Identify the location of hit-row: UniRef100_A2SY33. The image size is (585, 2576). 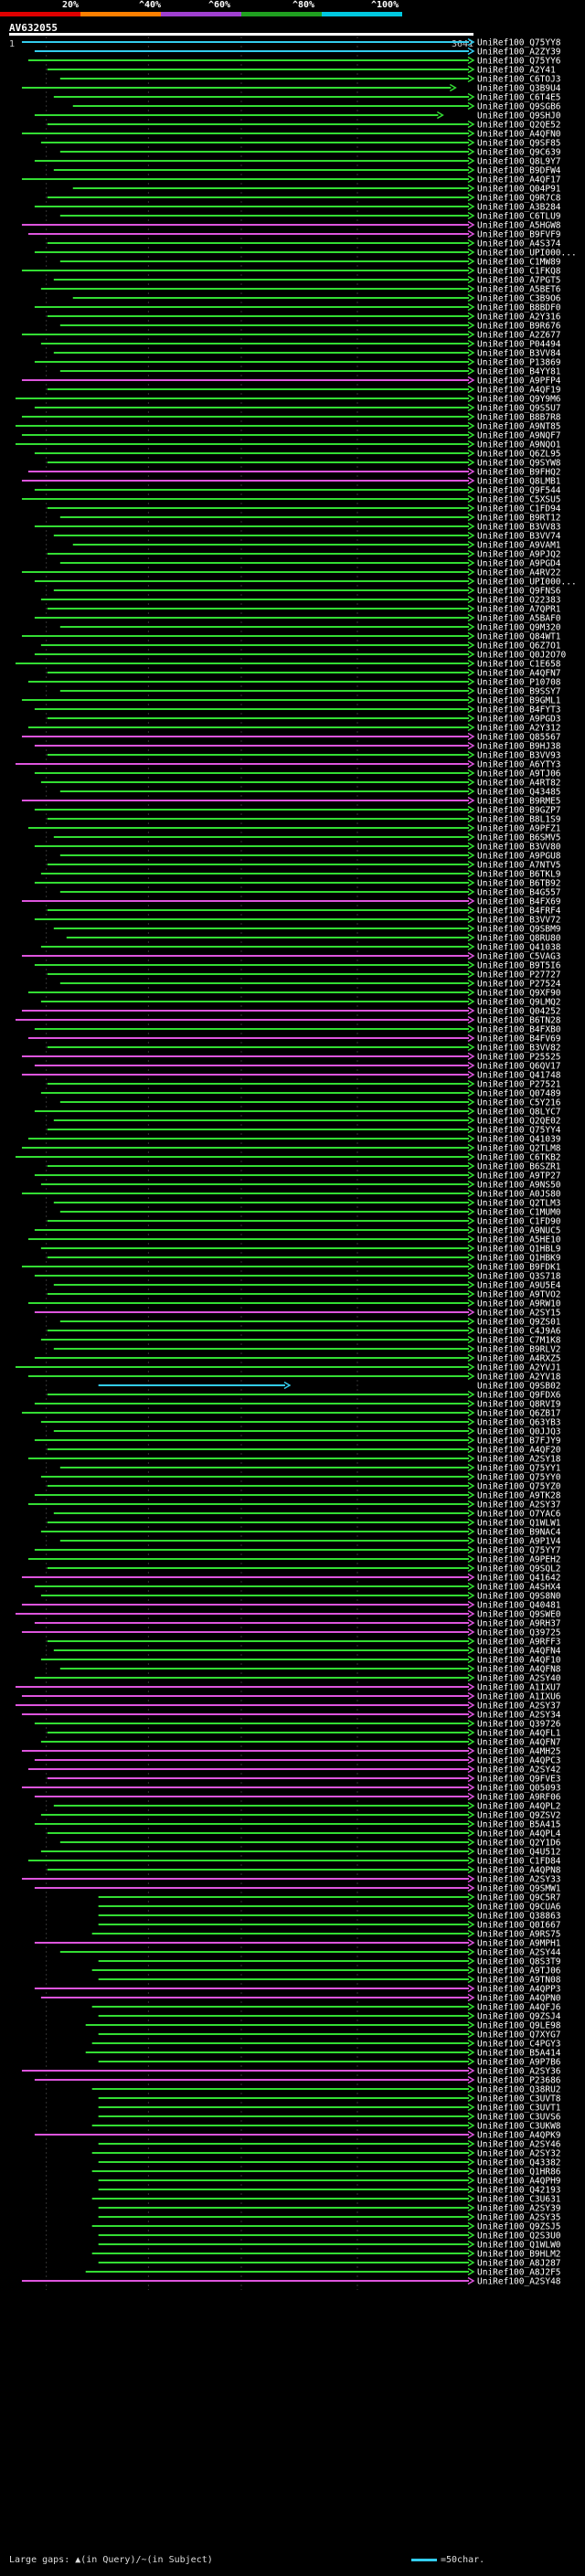
(291, 1880).